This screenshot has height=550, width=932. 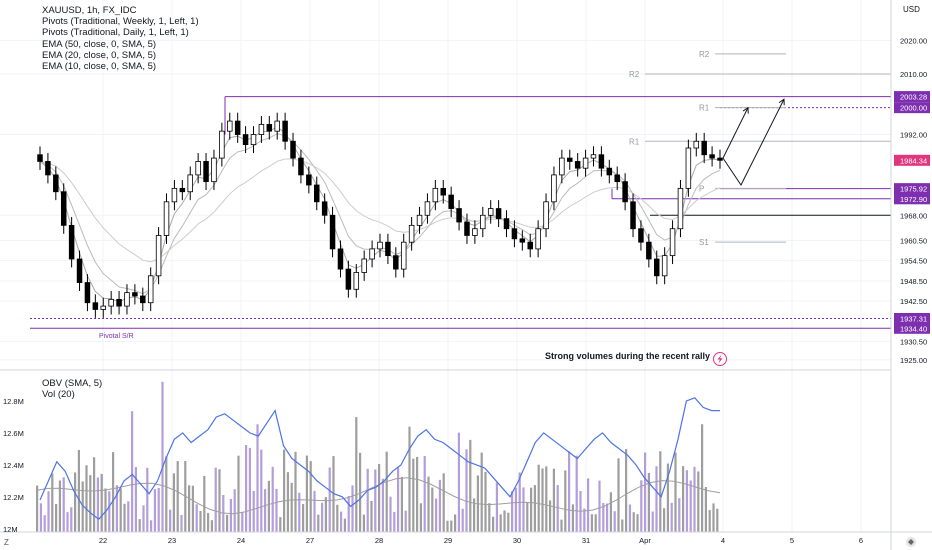 What do you see at coordinates (72, 383) in the screenshot?
I see `legend-obv: OBV (SMA, 5)` at bounding box center [72, 383].